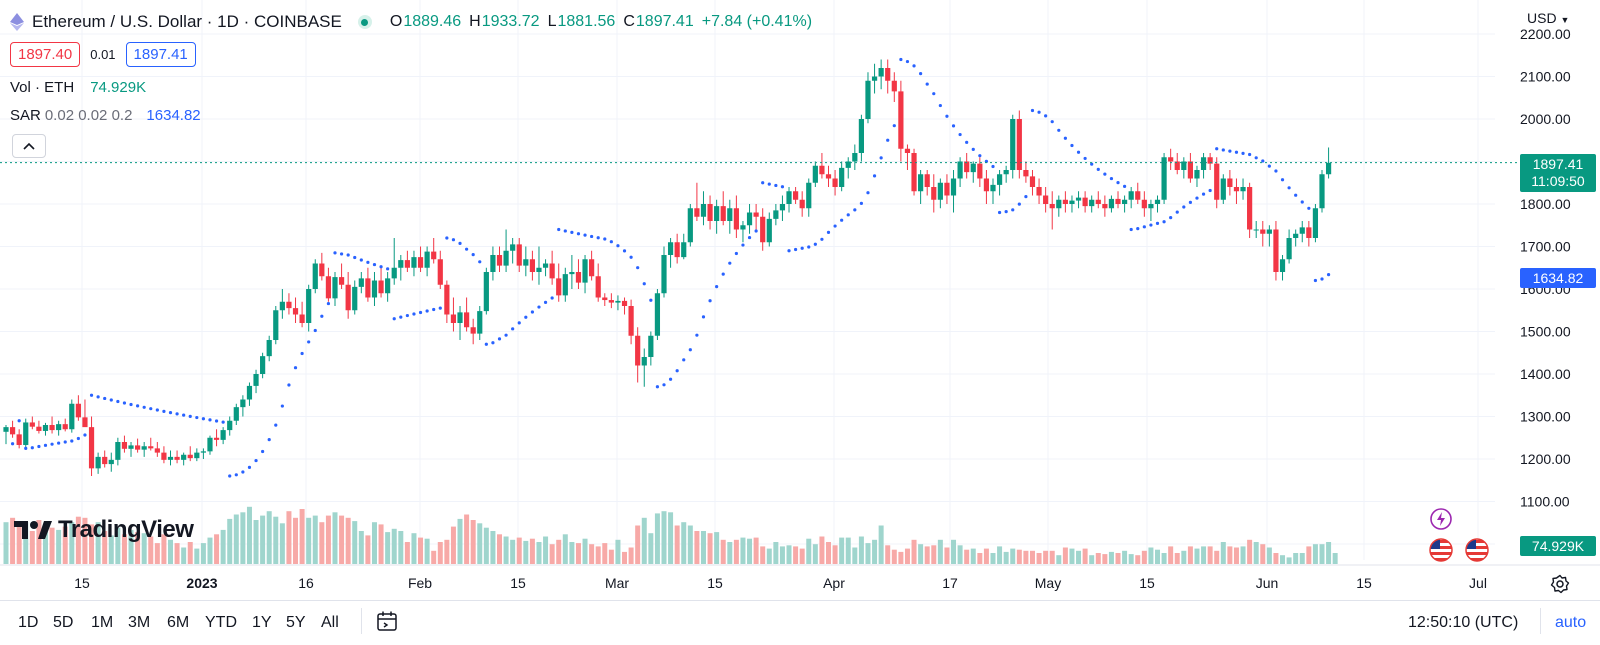  I want to click on range-button-1m: 1M, so click(102, 622).